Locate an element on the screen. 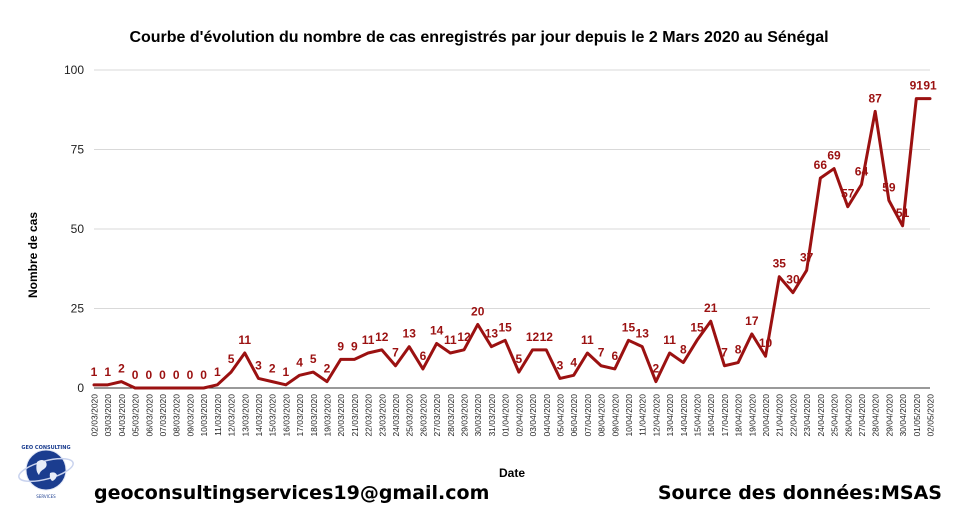 This screenshot has height=507, width=960. x-tick-label: 12/03/2020 is located at coordinates (232, 415).